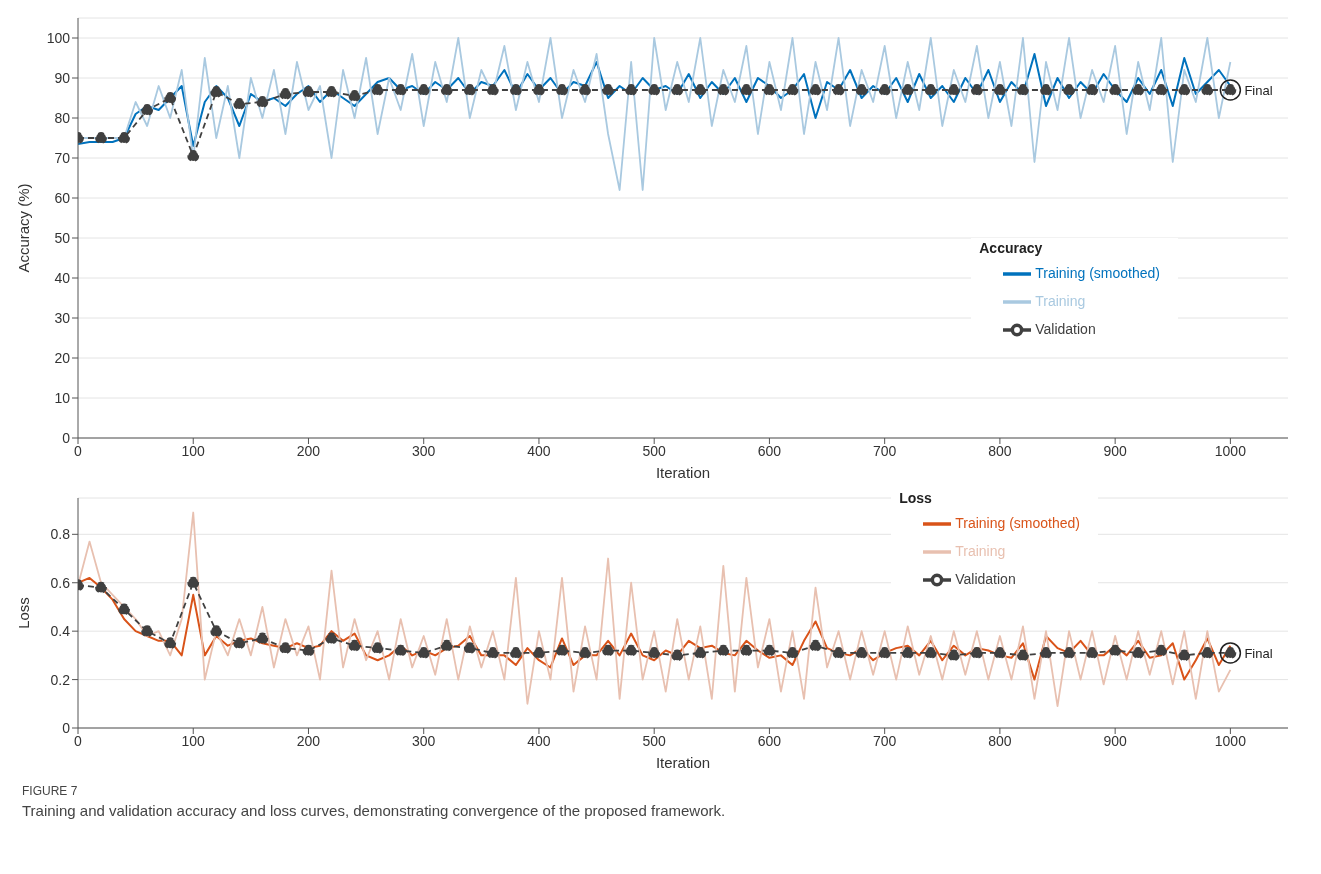 This screenshot has height=874, width=1321. What do you see at coordinates (1230, 450) in the screenshot?
I see `x-tick-label: 1000` at bounding box center [1230, 450].